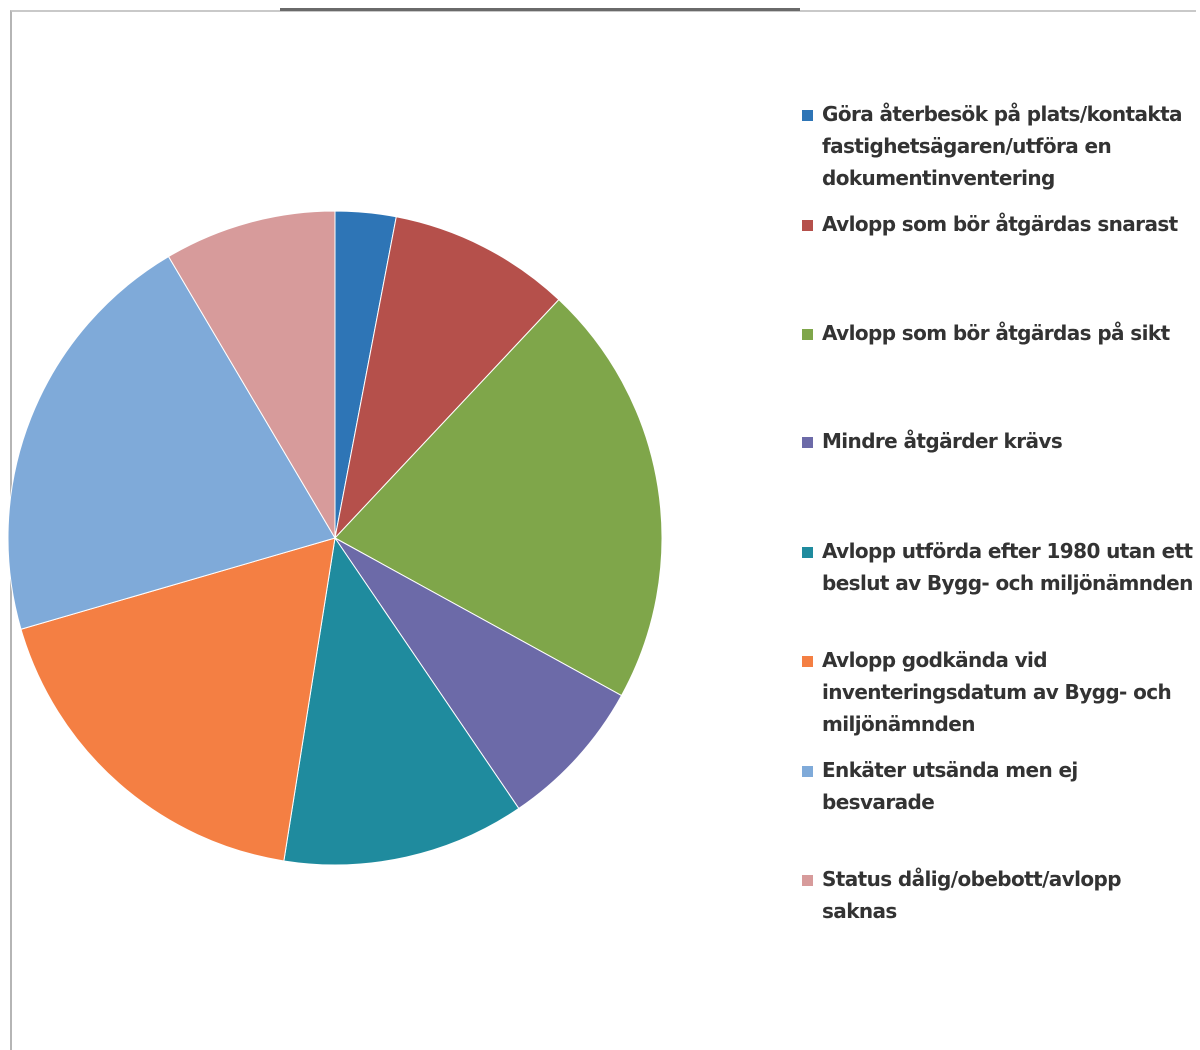  What do you see at coordinates (972, 895) in the screenshot?
I see `legend-label-7: Status dålig/obebott/avlopp saknas` at bounding box center [972, 895].